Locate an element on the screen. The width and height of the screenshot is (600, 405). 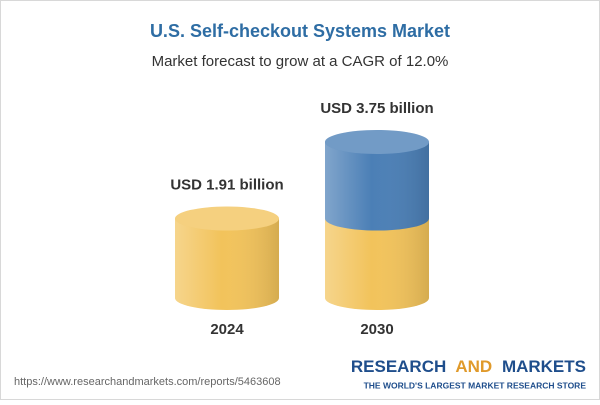
brand-name: RESEARCH AND MARKETS is located at coordinates (468, 366).